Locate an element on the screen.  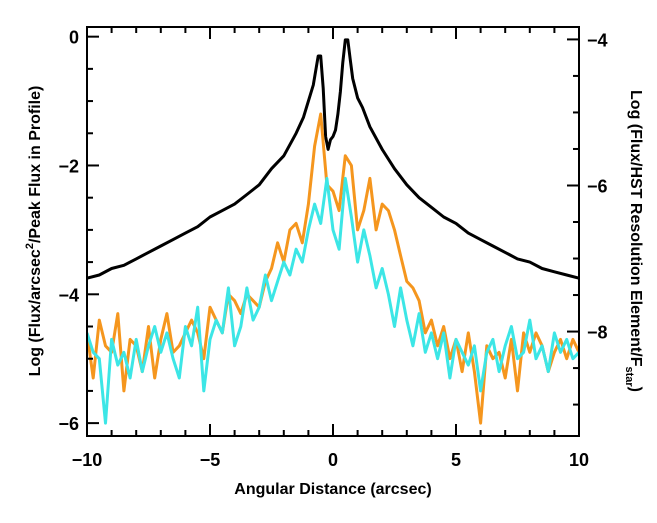
y-axis-label-left-sup: 2 is located at coordinates (30, 246).